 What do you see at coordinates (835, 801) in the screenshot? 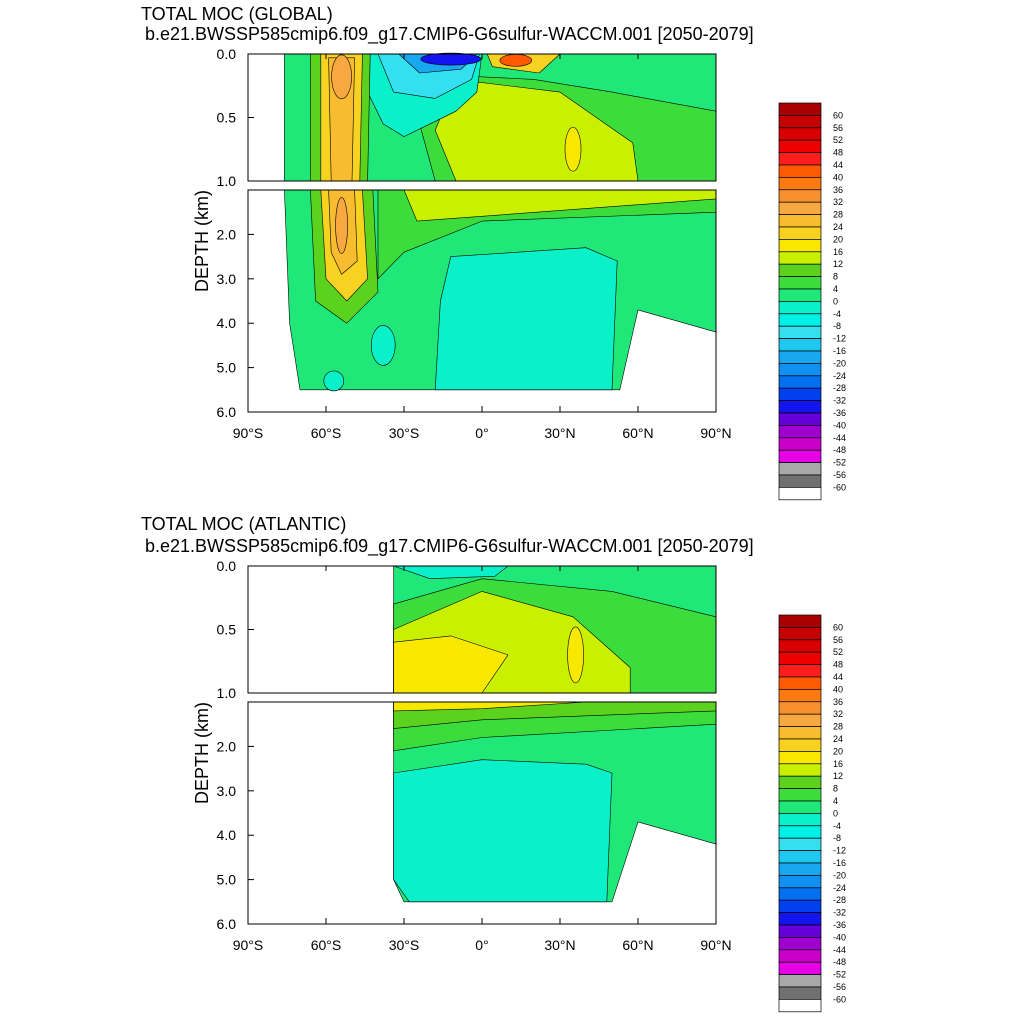
I see `colorbar-label: 4` at bounding box center [835, 801].